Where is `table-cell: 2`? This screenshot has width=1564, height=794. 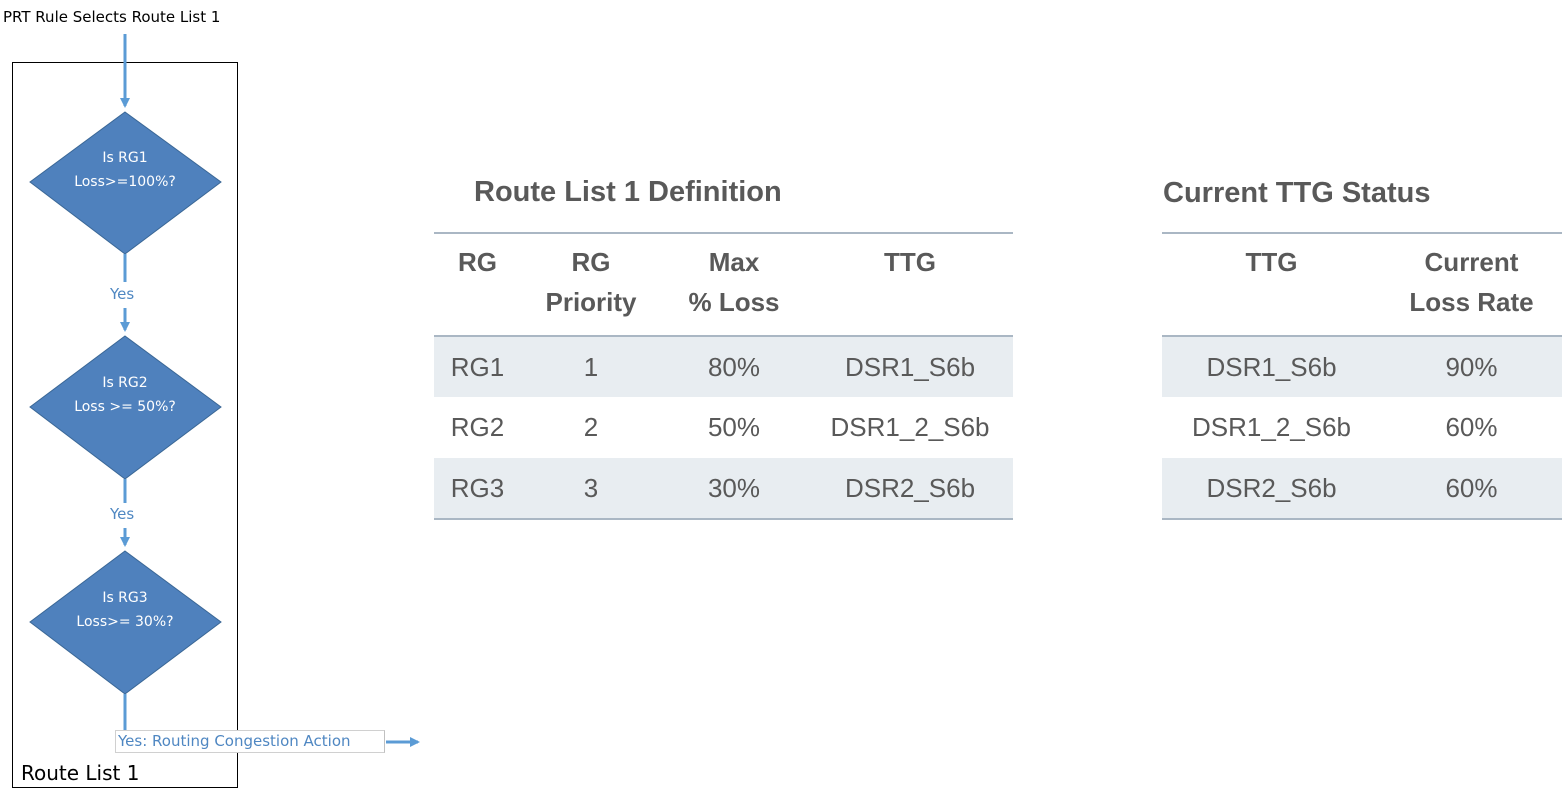 table-cell: 2 is located at coordinates (591, 427).